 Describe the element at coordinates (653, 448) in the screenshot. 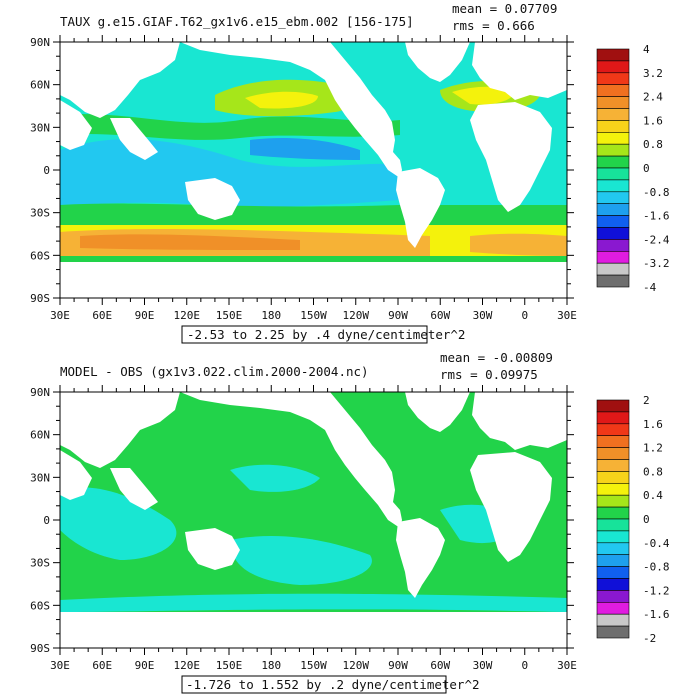

I see `colorbar-label: 1.2` at that location.